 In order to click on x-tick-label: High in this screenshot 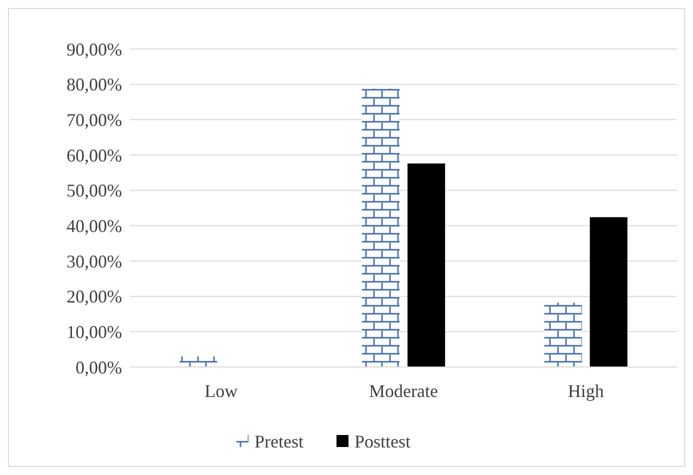, I will do `click(586, 391)`.